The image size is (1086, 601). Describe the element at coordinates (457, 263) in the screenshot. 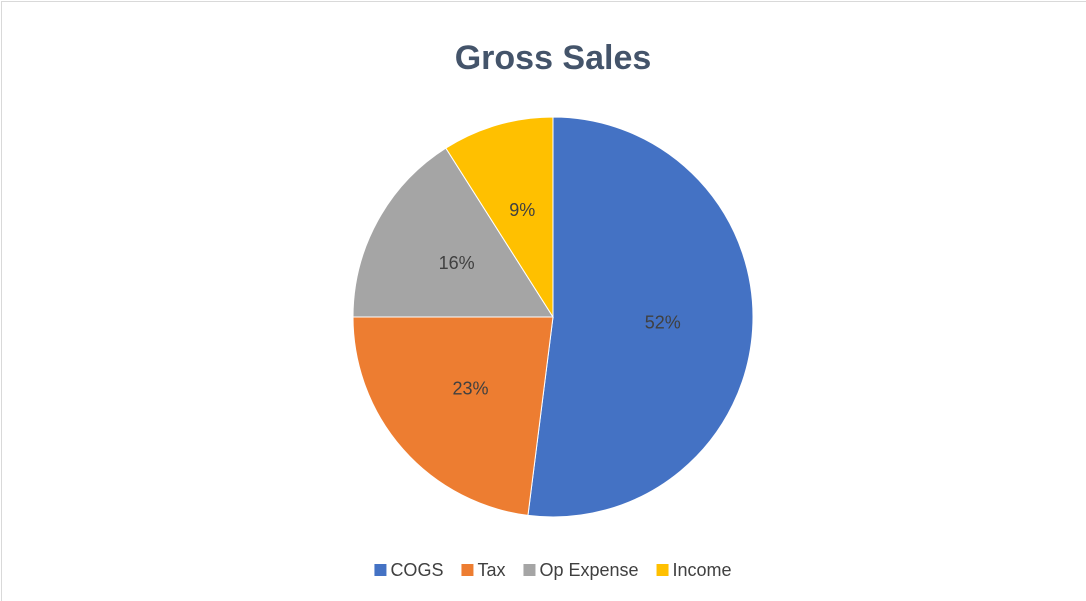

I see `data-label: 16%` at that location.